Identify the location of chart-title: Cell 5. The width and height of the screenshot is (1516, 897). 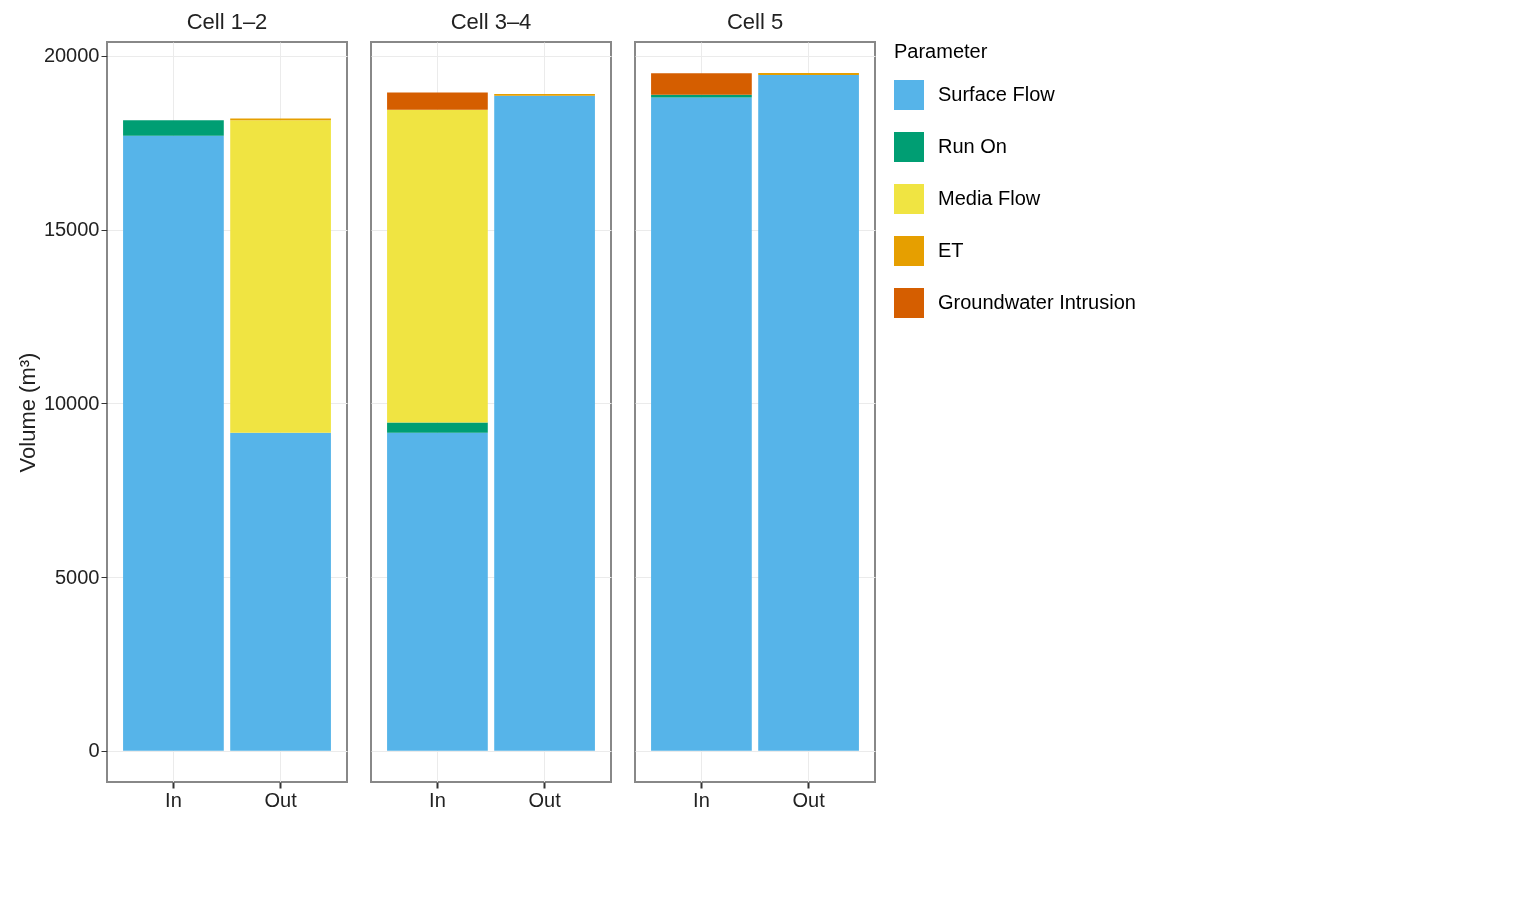
(755, 21).